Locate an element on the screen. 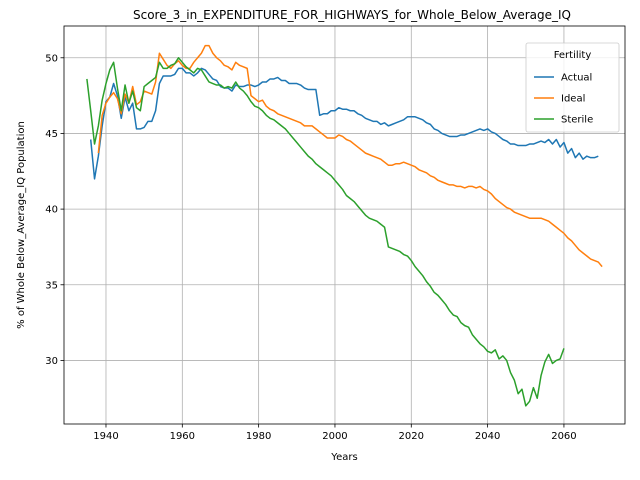 This screenshot has height=480, width=640. legend-title: Fertility is located at coordinates (573, 55).